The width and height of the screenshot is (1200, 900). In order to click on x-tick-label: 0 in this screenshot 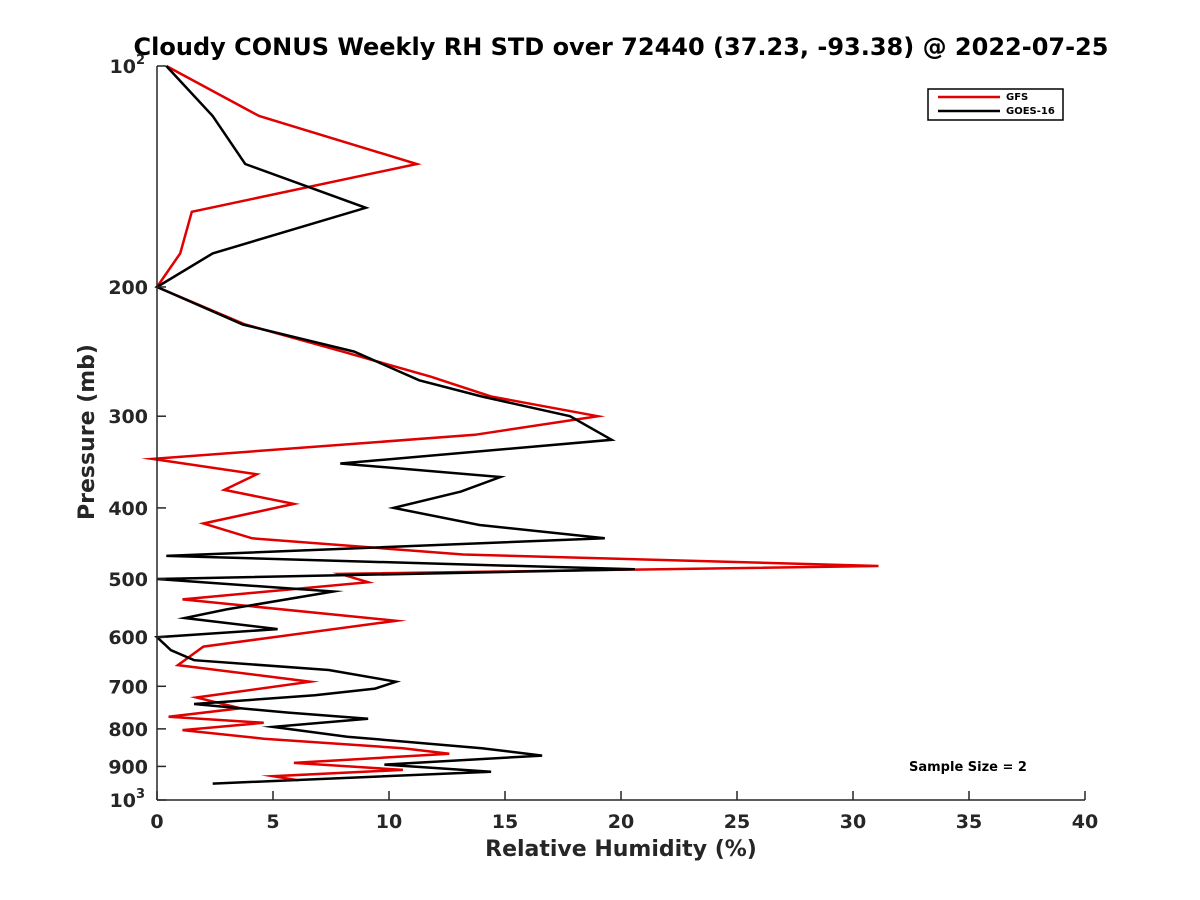, I will do `click(156, 822)`.